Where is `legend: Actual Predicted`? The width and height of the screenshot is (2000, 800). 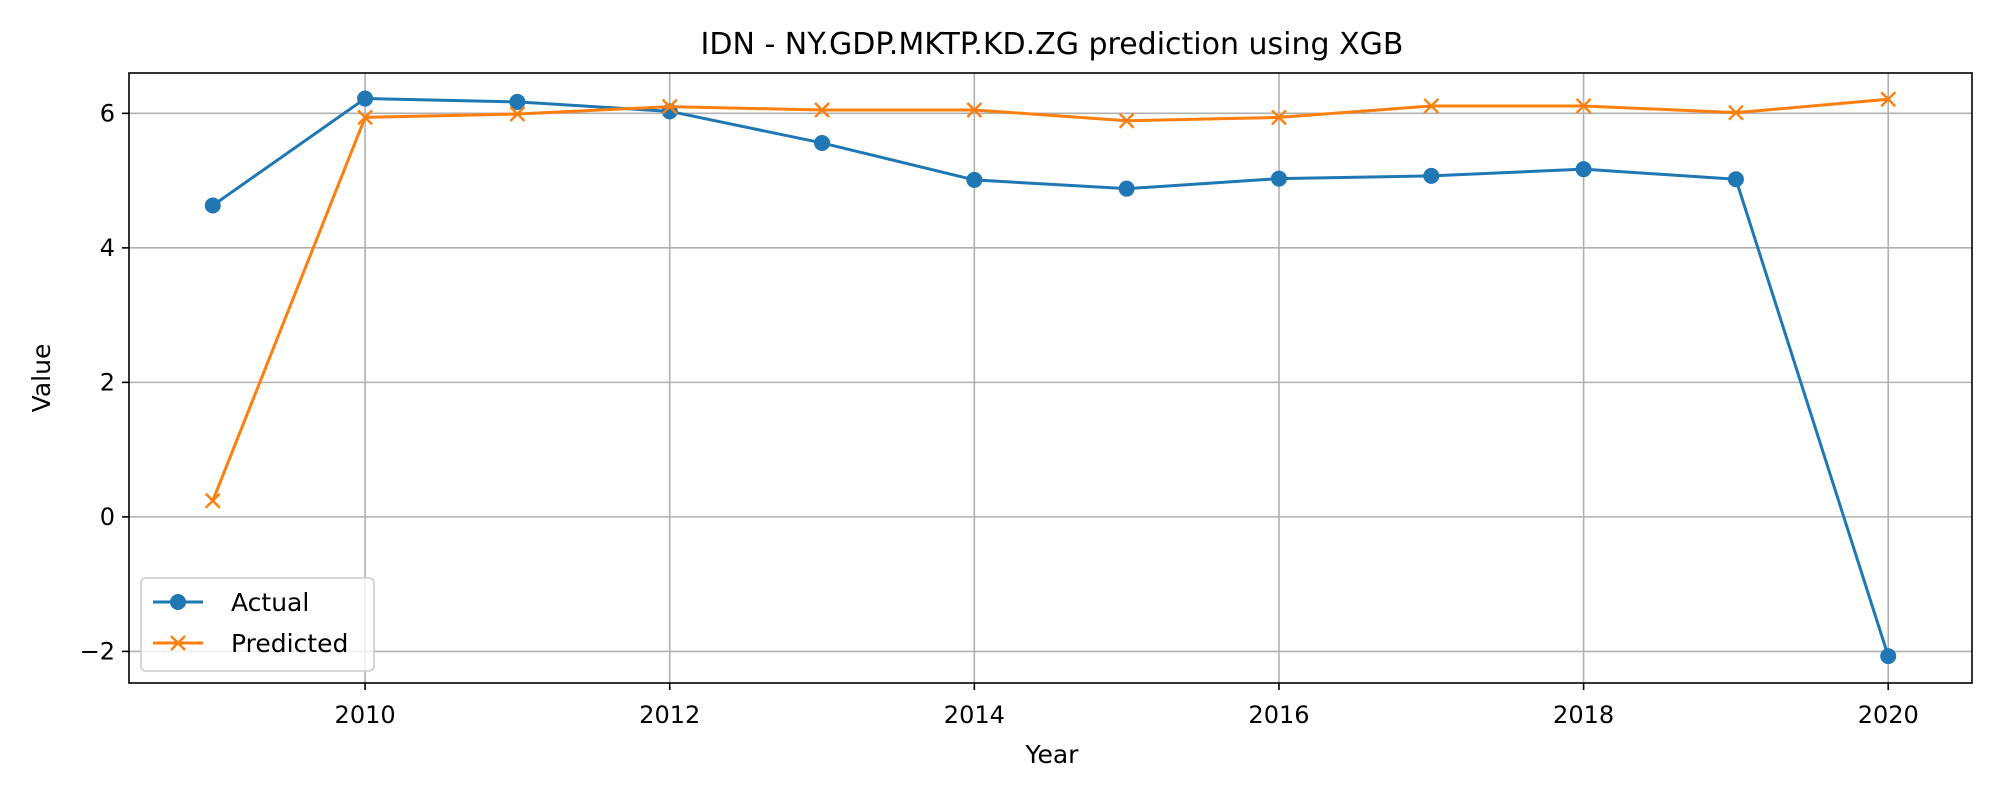
legend: Actual Predicted is located at coordinates (257, 624).